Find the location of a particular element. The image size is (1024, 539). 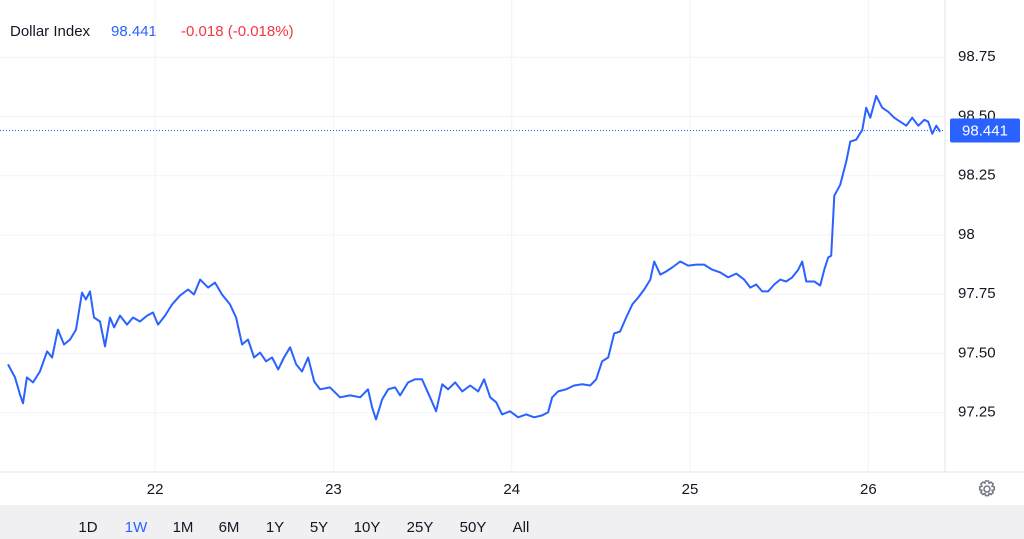

range-button: 5Y is located at coordinates (319, 527).